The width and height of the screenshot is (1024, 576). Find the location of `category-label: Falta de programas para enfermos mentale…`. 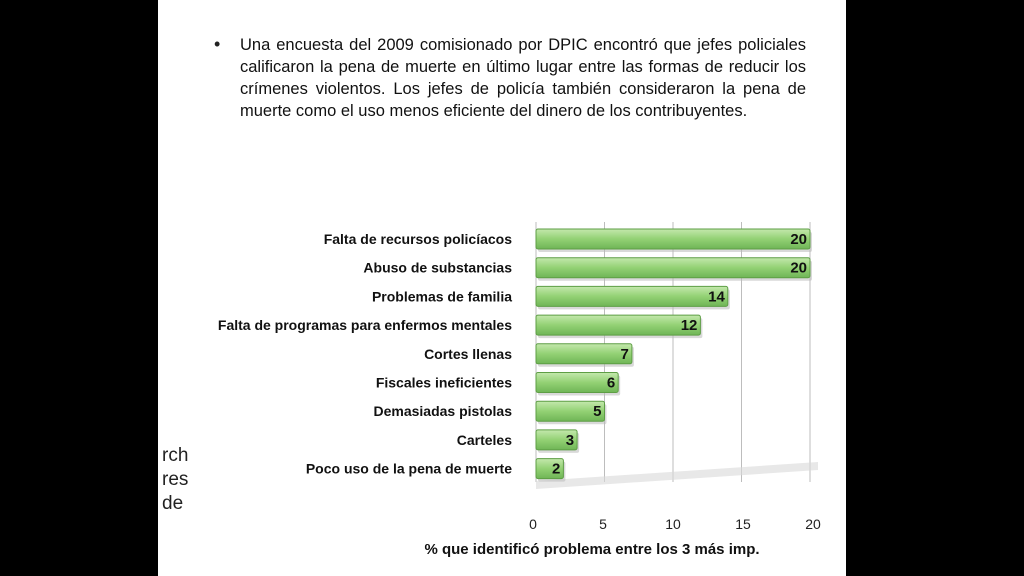

category-label: Falta de programas para enfermos mentale… is located at coordinates (365, 325).